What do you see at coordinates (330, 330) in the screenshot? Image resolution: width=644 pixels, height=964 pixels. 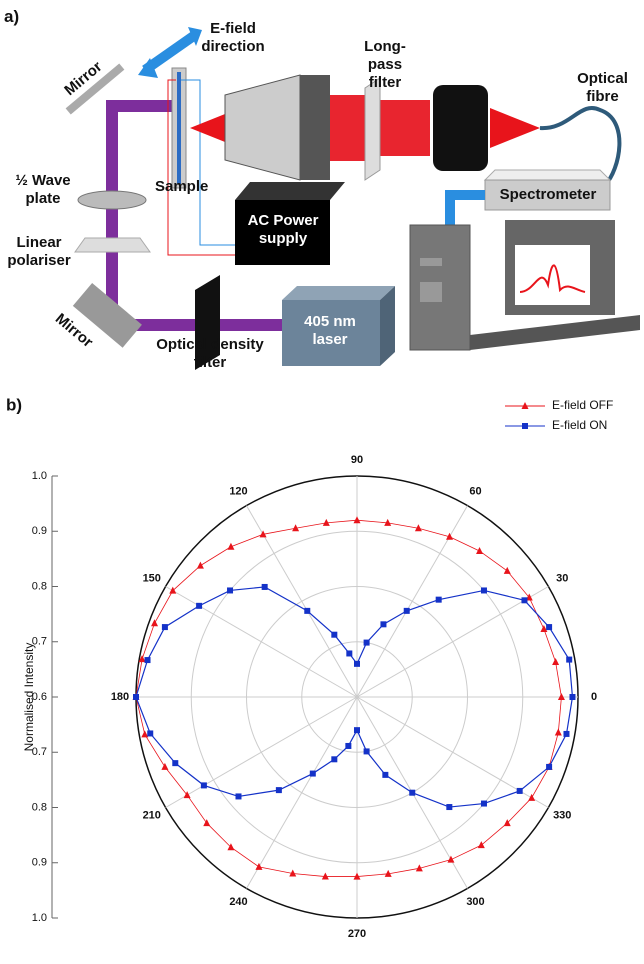 I see `diagram-label: 405 nm laser` at bounding box center [330, 330].